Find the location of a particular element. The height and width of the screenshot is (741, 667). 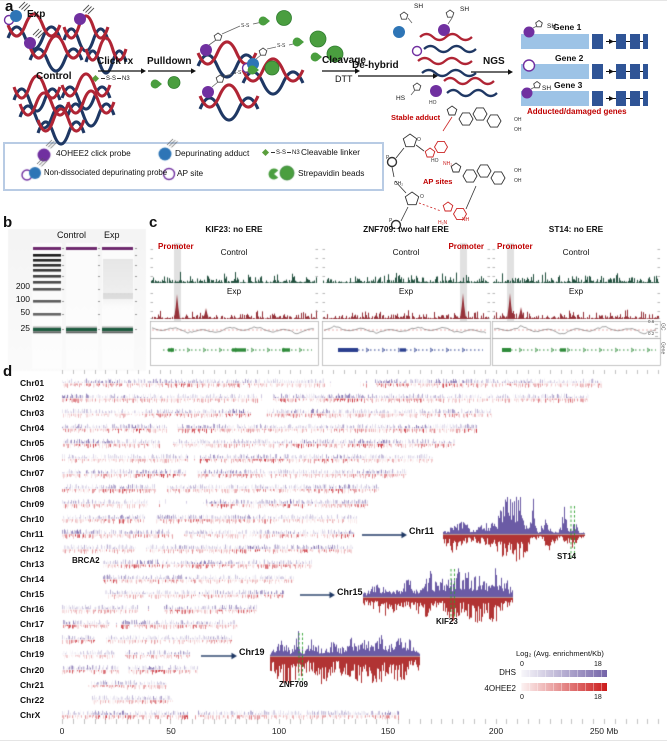

track-title-st14: ST14: no ERE is located at coordinates (576, 229).